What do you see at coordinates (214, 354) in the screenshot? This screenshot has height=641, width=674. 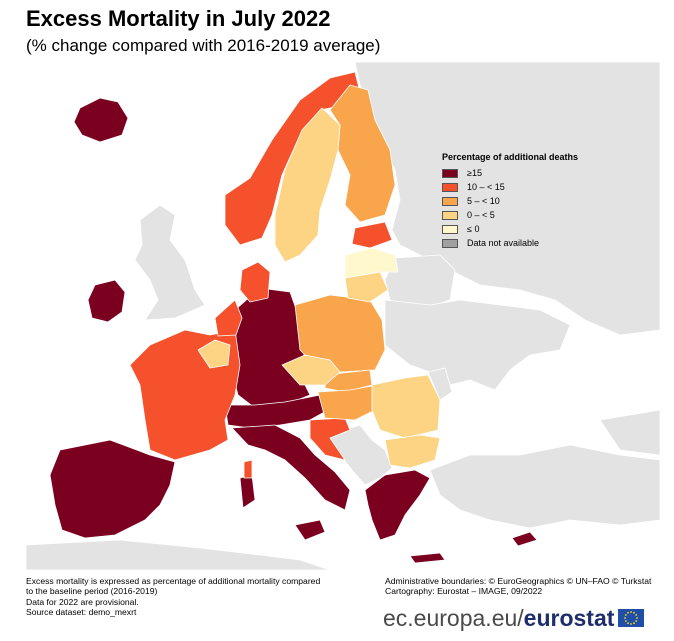 I see `belgium-region` at bounding box center [214, 354].